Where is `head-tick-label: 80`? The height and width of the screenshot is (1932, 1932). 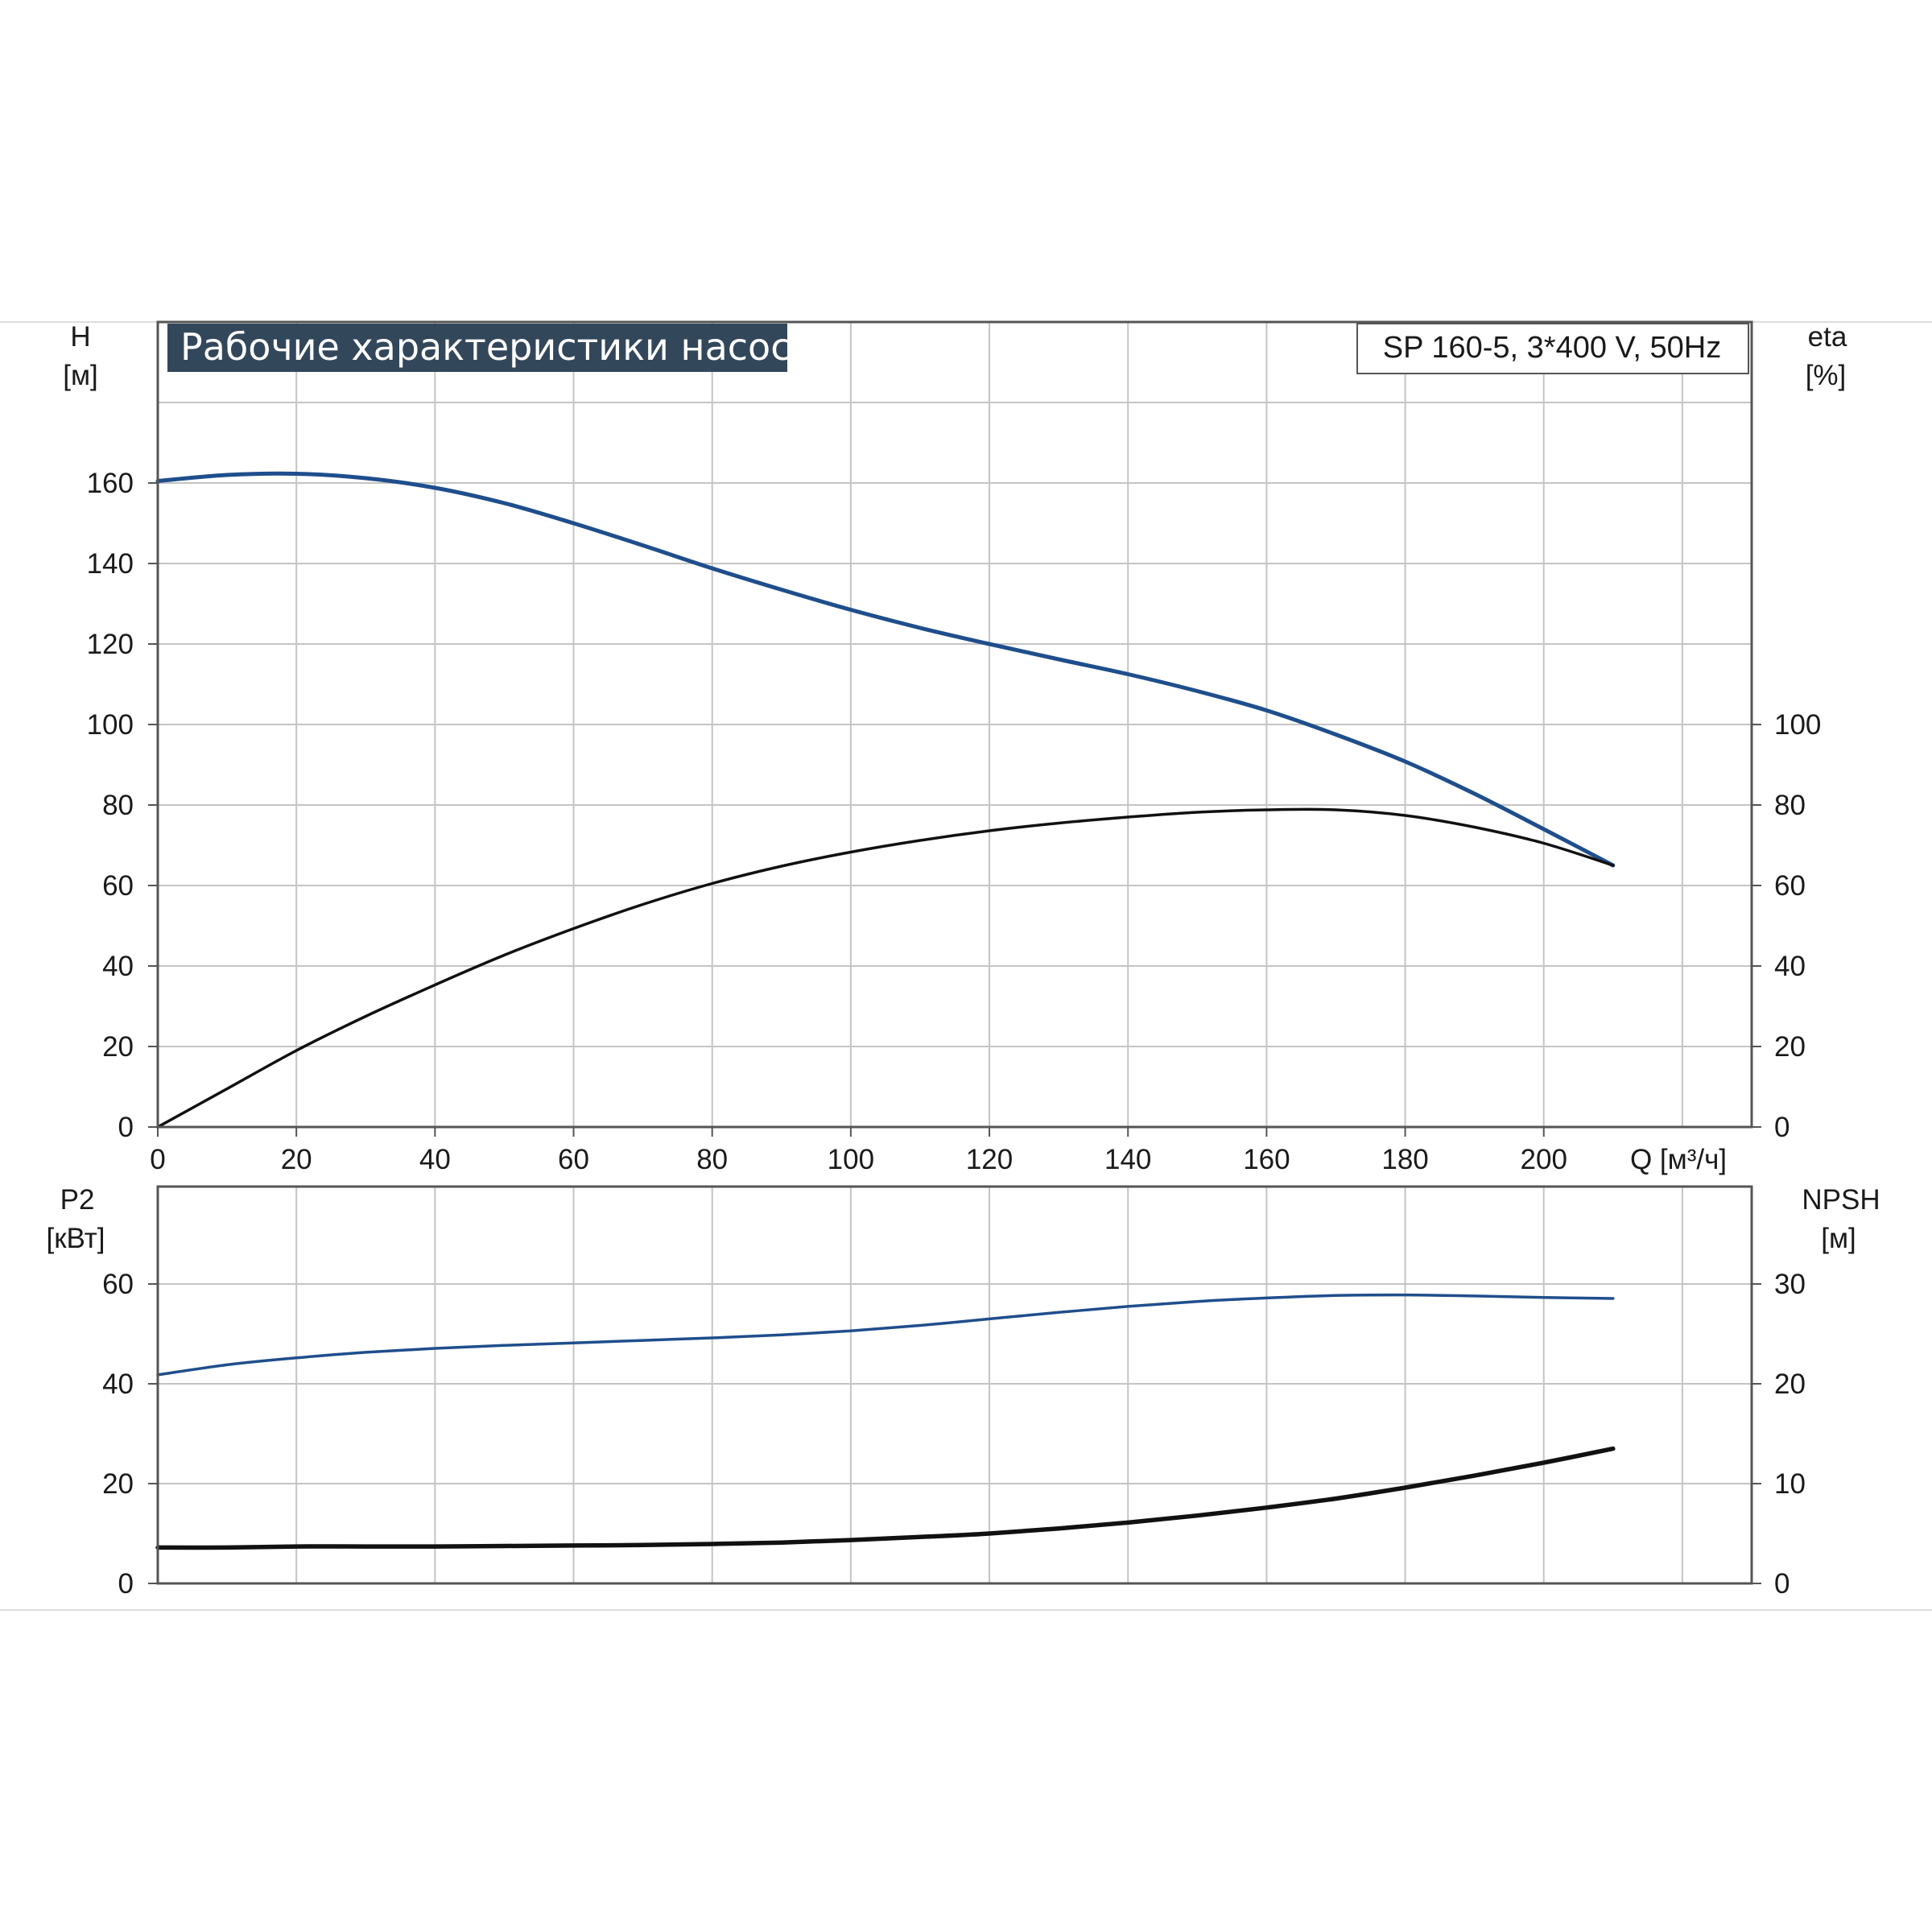
head-tick-label: 80 is located at coordinates (118, 805).